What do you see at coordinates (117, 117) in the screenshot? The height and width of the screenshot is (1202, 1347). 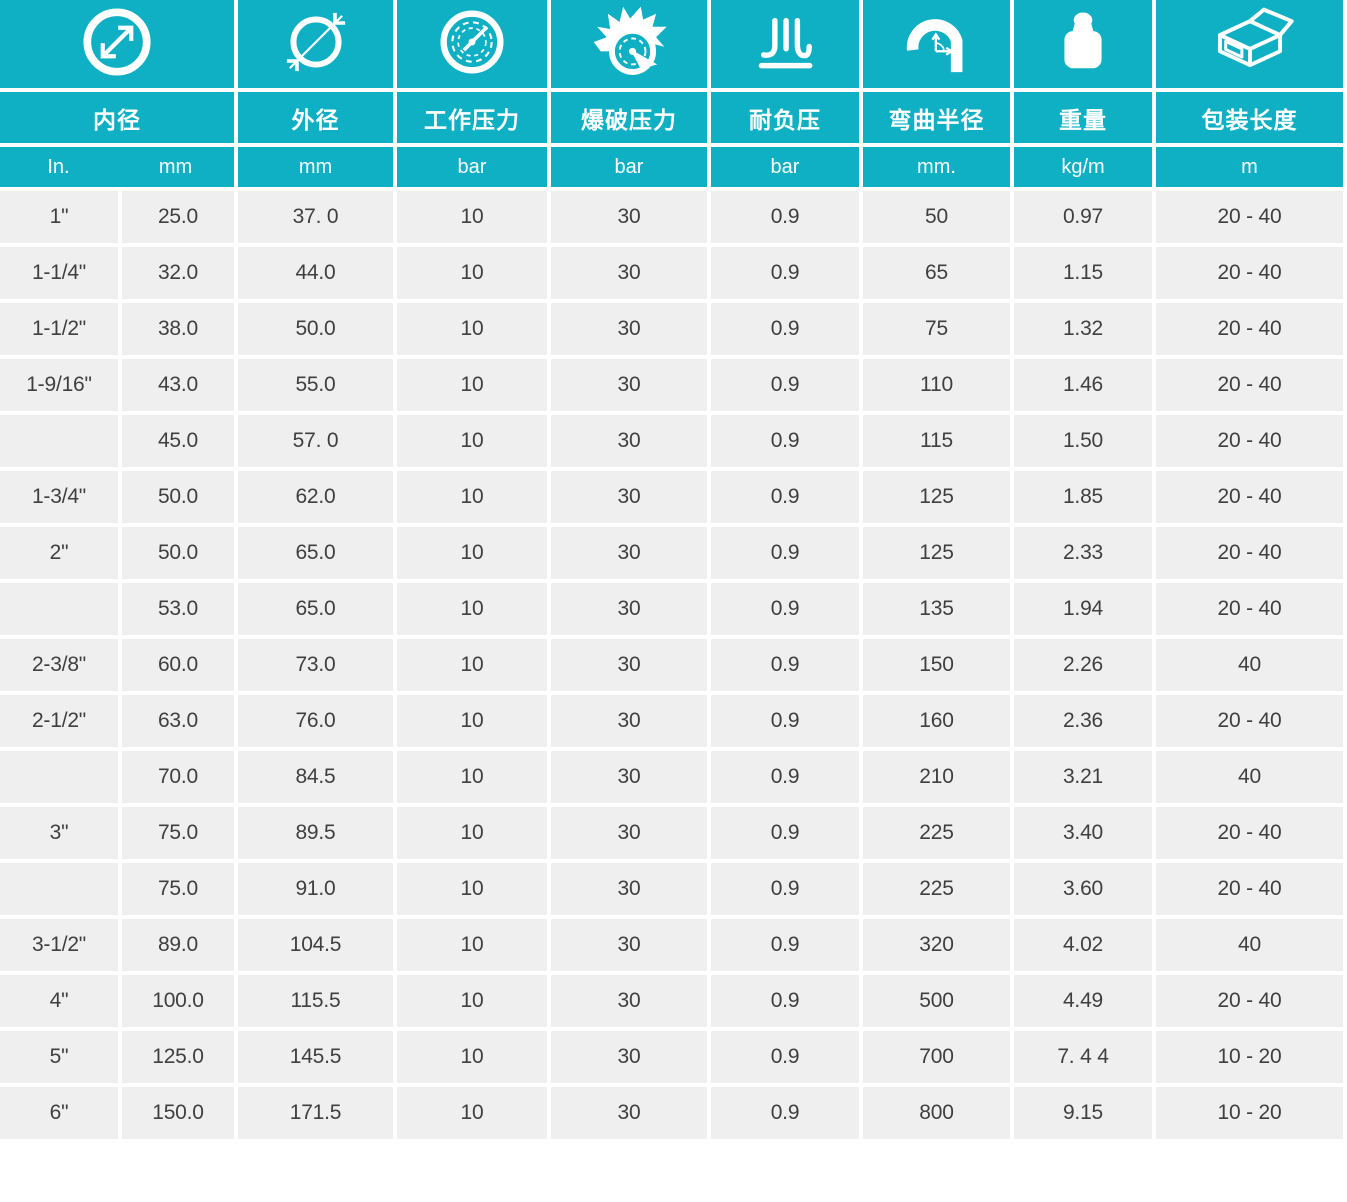 I see `header-inner-diameter: 内径` at bounding box center [117, 117].